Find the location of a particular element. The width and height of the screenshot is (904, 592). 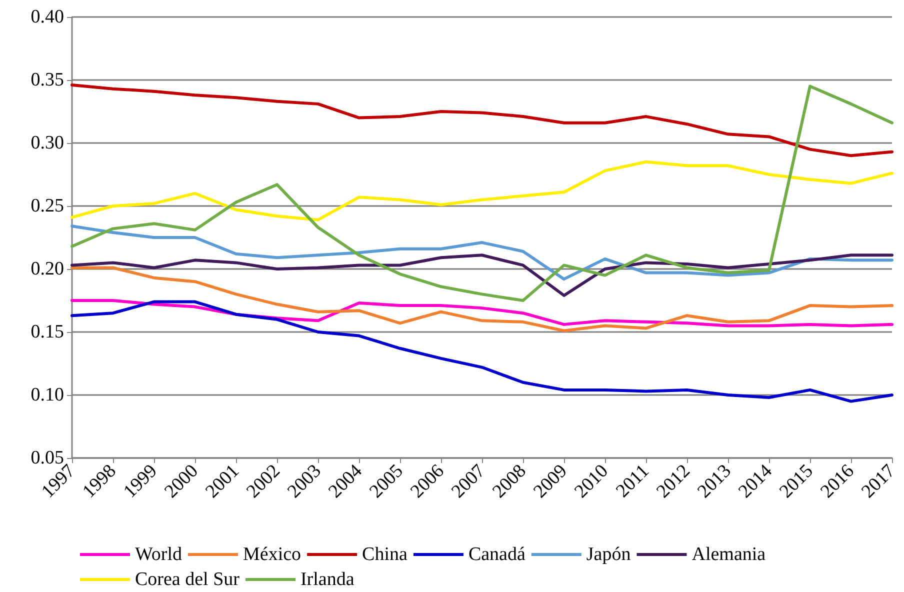

legend-label: Japón is located at coordinates (609, 554).